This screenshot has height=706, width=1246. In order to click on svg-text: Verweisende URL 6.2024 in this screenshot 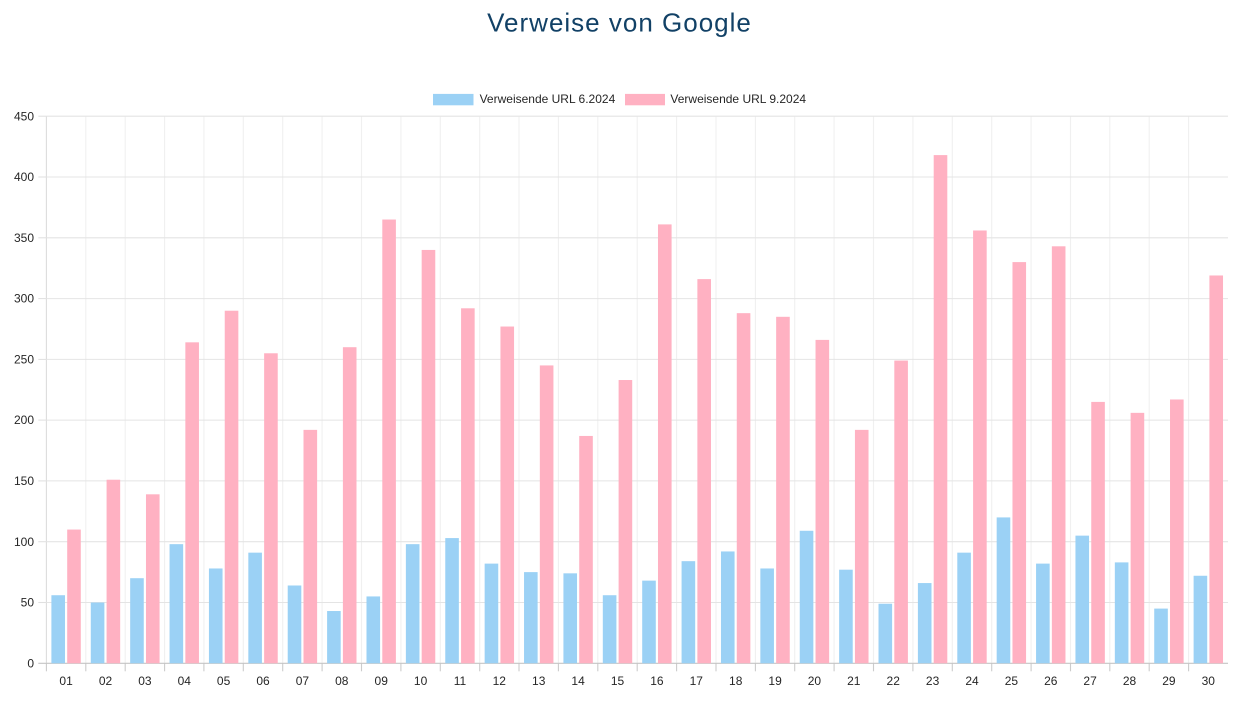, I will do `click(548, 99)`.